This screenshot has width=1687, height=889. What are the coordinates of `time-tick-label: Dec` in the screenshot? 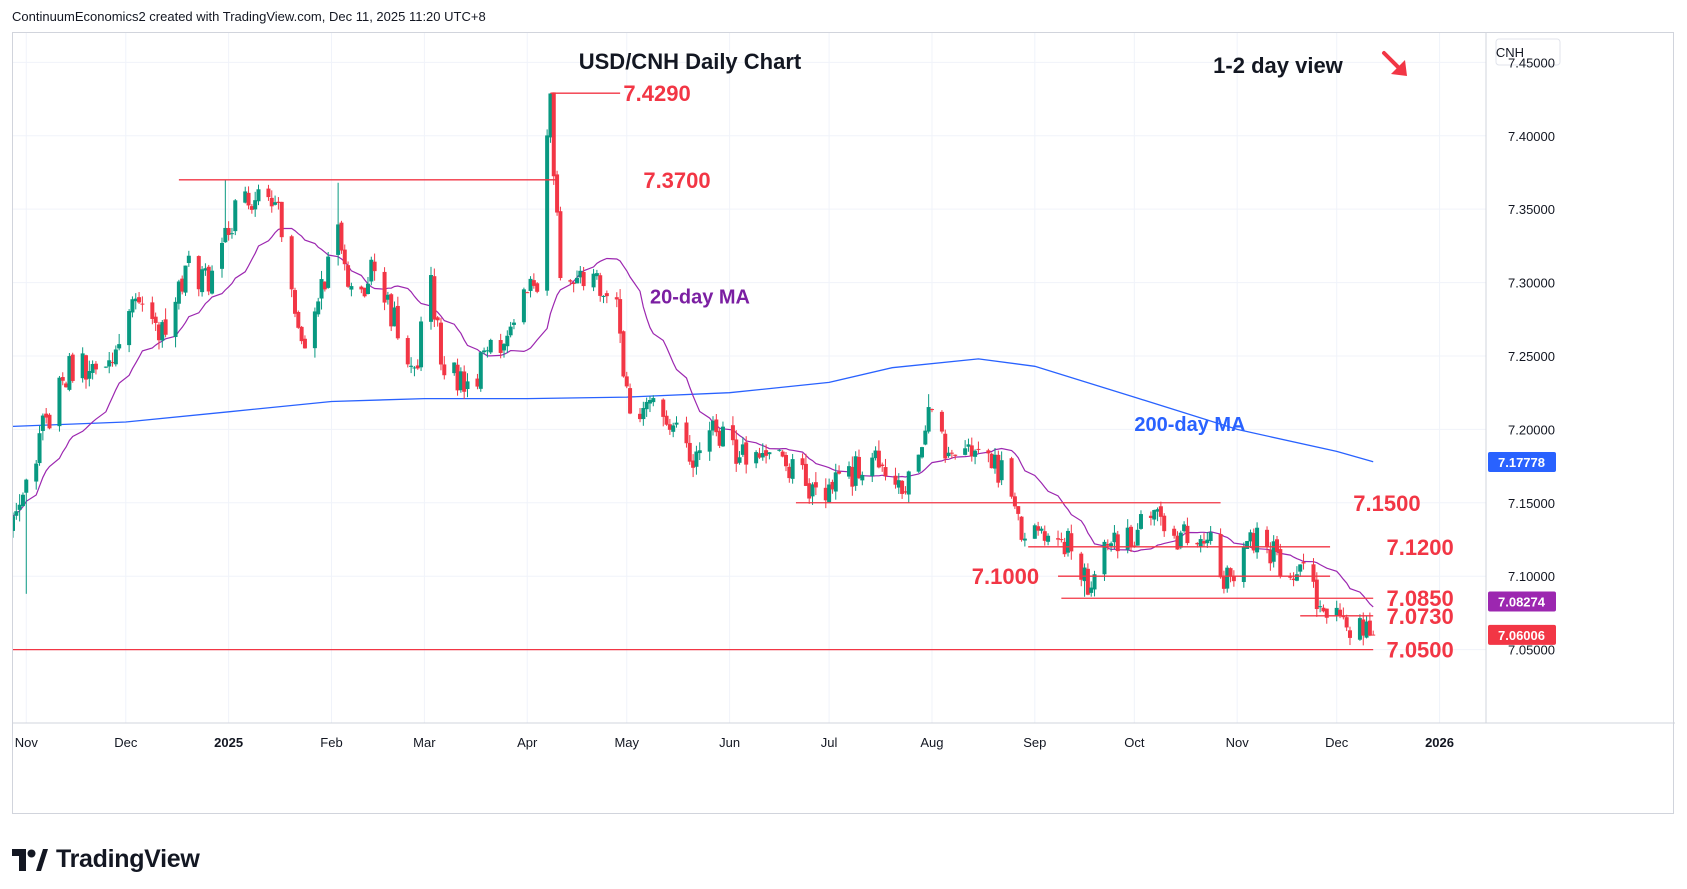 It's located at (126, 742).